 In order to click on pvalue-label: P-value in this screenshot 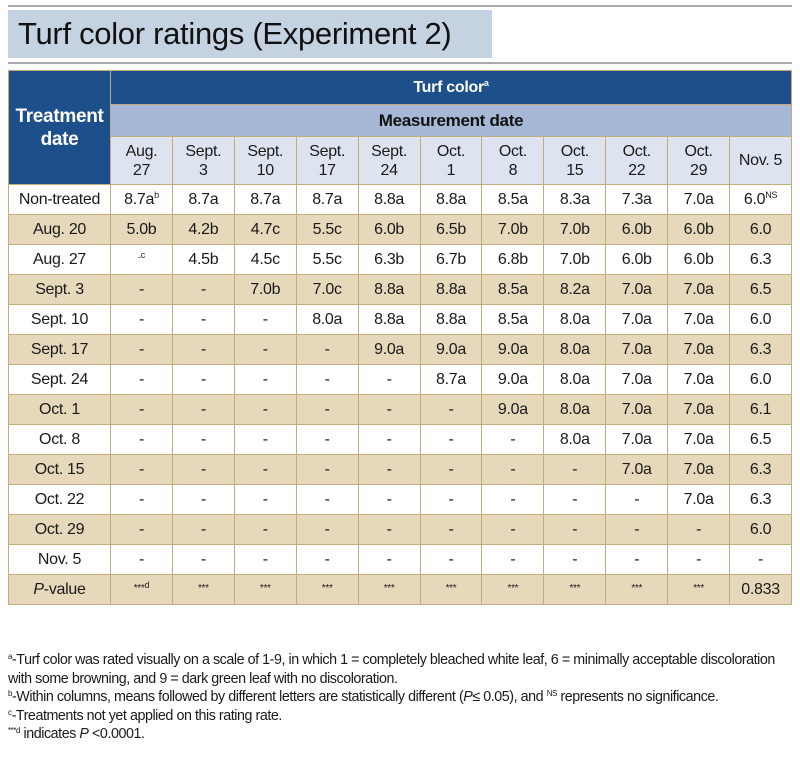, I will do `click(59, 589)`.